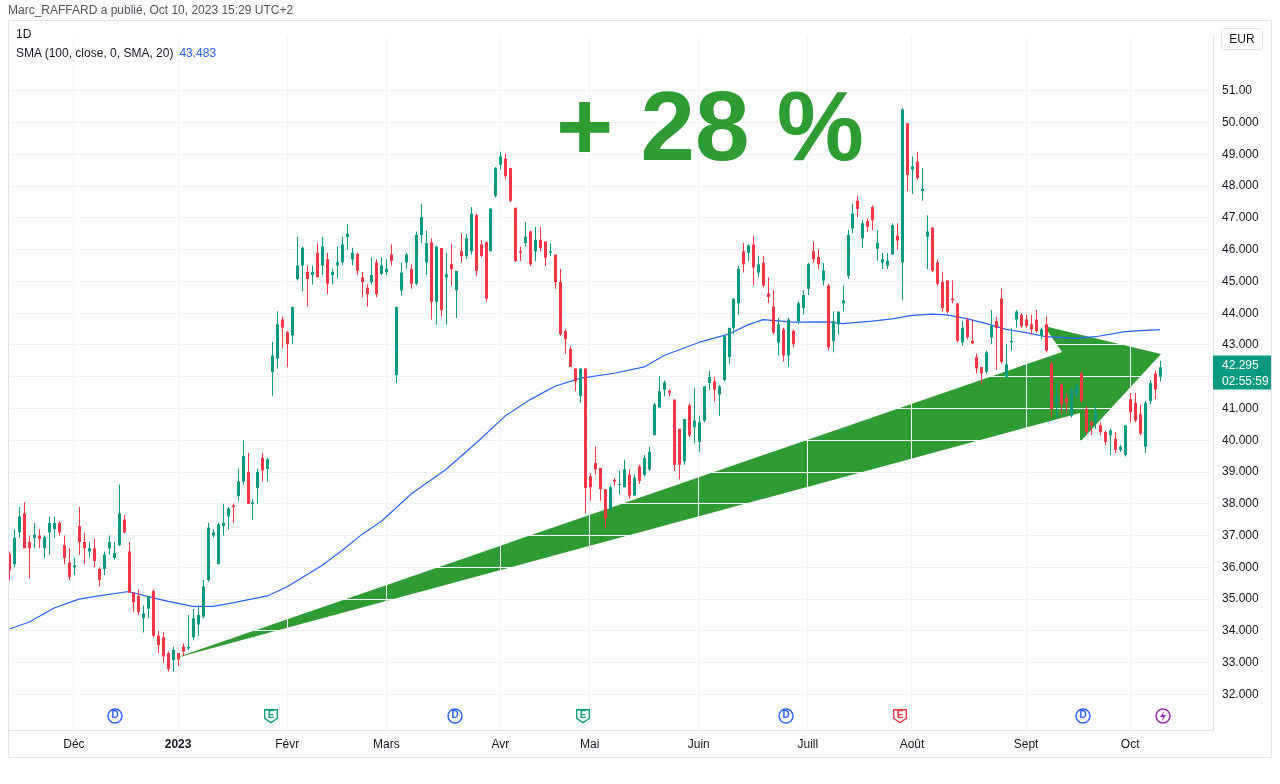 Image resolution: width=1280 pixels, height=784 pixels. What do you see at coordinates (698, 743) in the screenshot?
I see `x-tick-label: Juin` at bounding box center [698, 743].